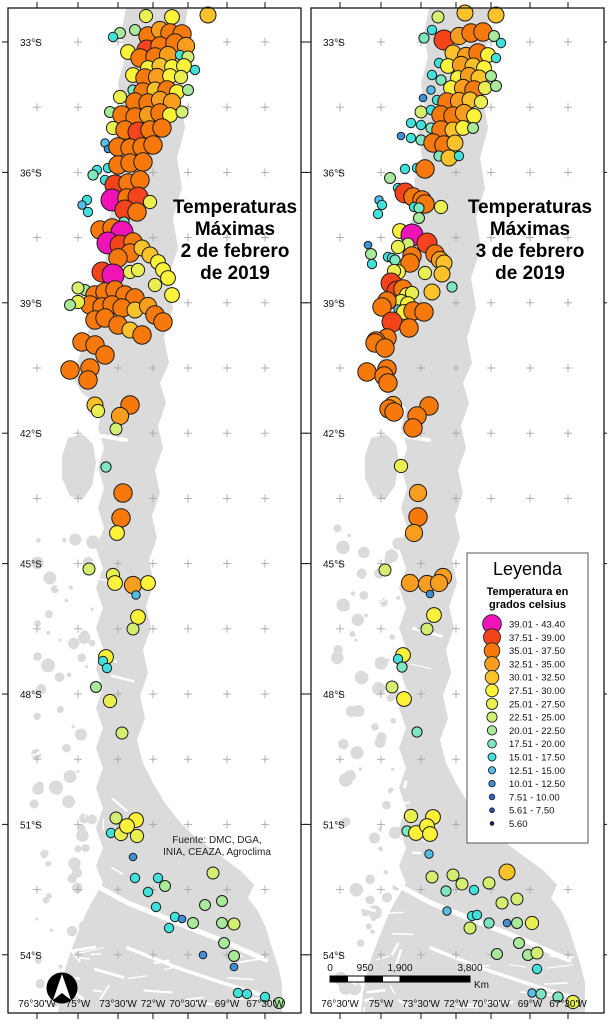 This screenshot has width=608, height=1024. What do you see at coordinates (530, 1004) in the screenshot?
I see `lon-label: 69°W` at bounding box center [530, 1004].